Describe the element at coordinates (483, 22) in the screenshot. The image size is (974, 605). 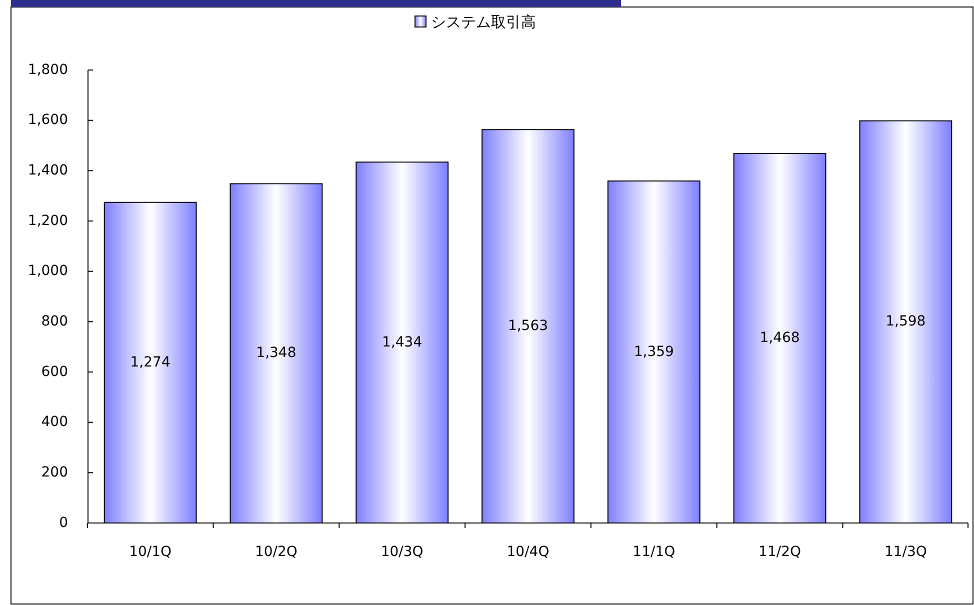
I see `legend-label: システム取引高` at that location.